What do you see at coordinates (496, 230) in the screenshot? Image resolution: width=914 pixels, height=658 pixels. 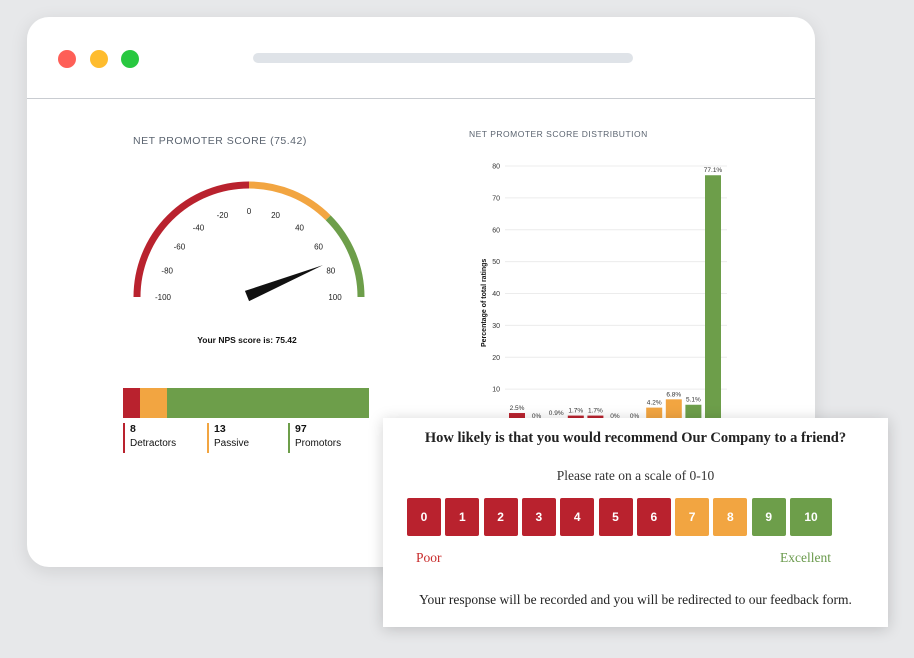 I see `y-tick-label: 60` at bounding box center [496, 230].